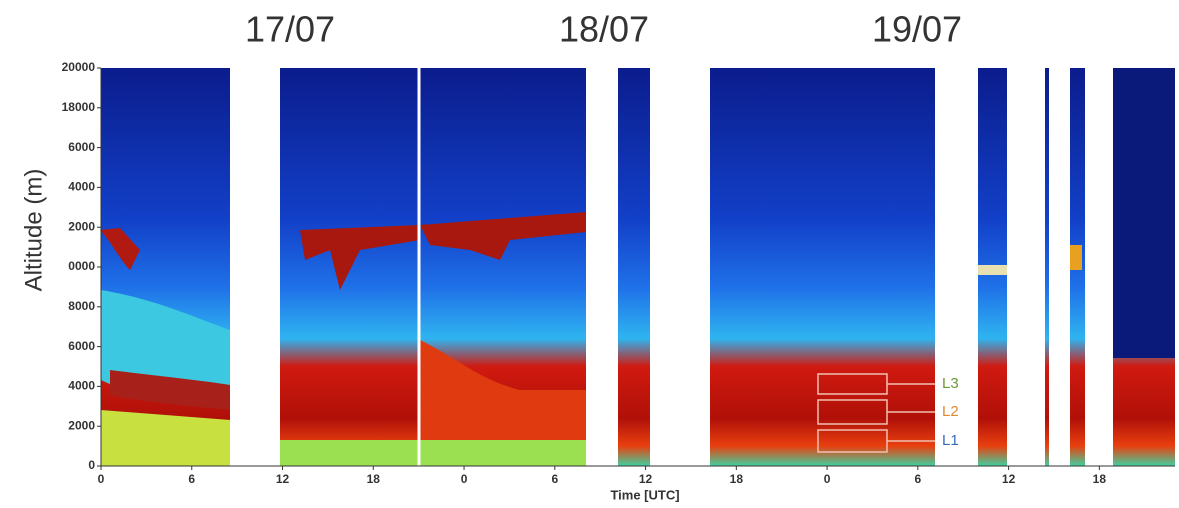 The image size is (1179, 508). Describe the element at coordinates (950, 440) in the screenshot. I see `layer-label: L1` at that location.